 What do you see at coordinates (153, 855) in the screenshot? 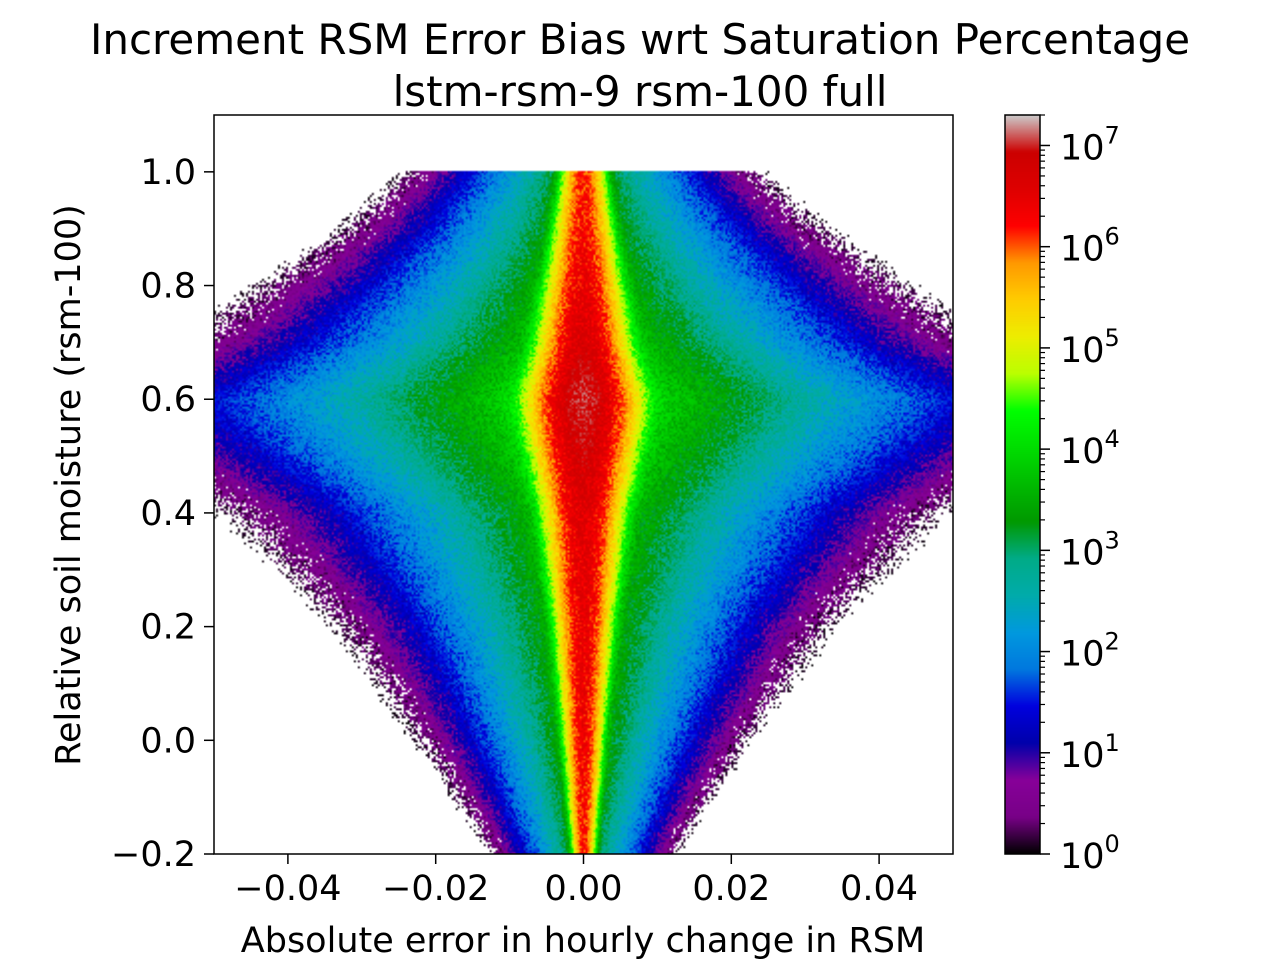
I see `y-tick-label: −0.2` at bounding box center [153, 855].